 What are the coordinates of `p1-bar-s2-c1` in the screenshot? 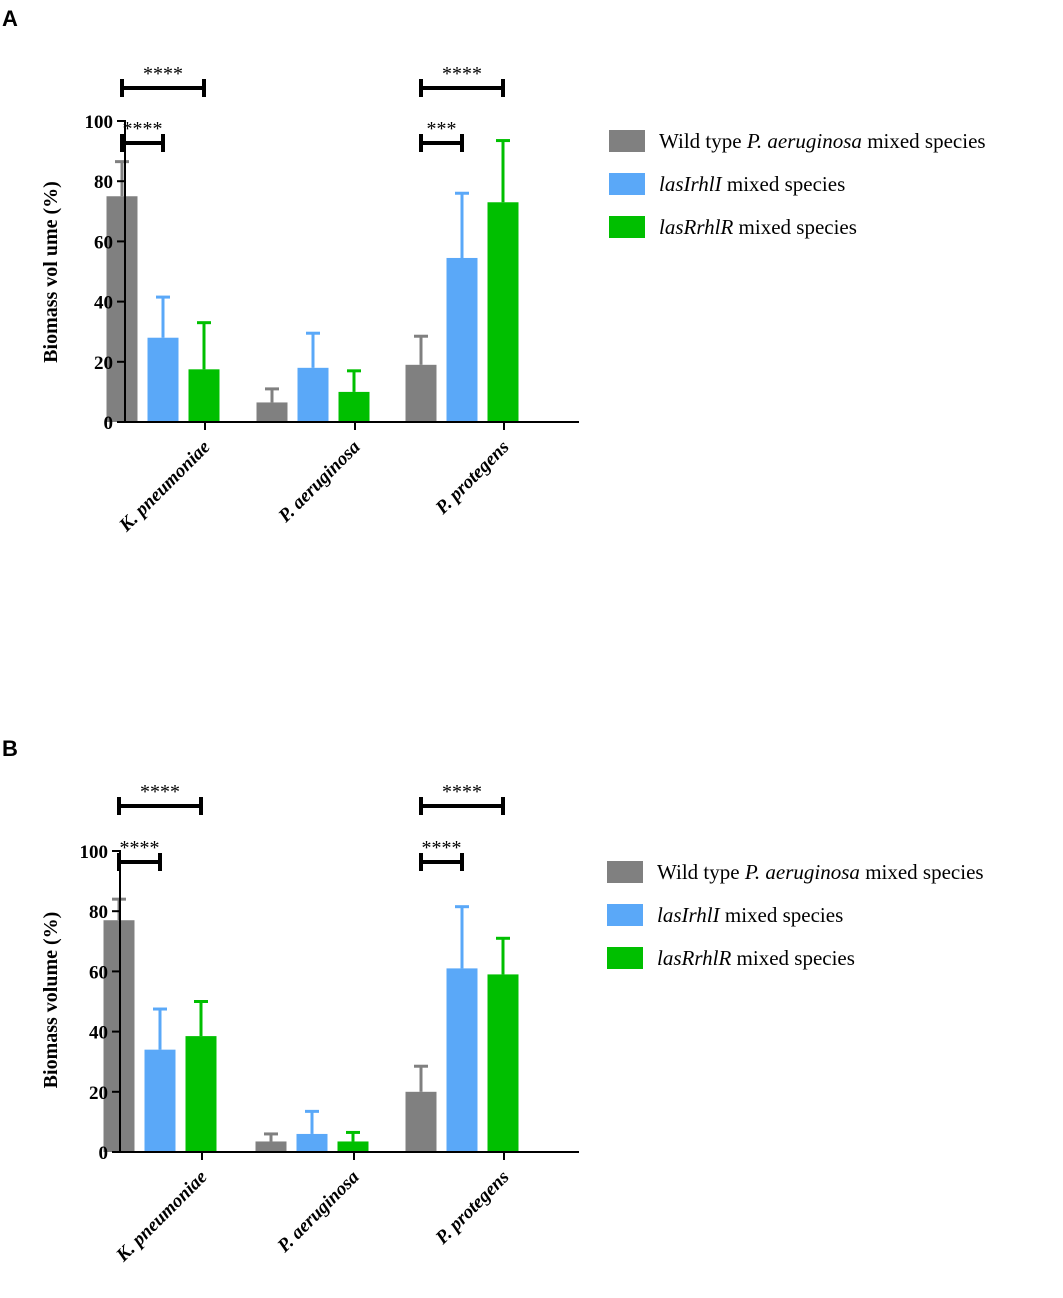 It's located at (354, 406).